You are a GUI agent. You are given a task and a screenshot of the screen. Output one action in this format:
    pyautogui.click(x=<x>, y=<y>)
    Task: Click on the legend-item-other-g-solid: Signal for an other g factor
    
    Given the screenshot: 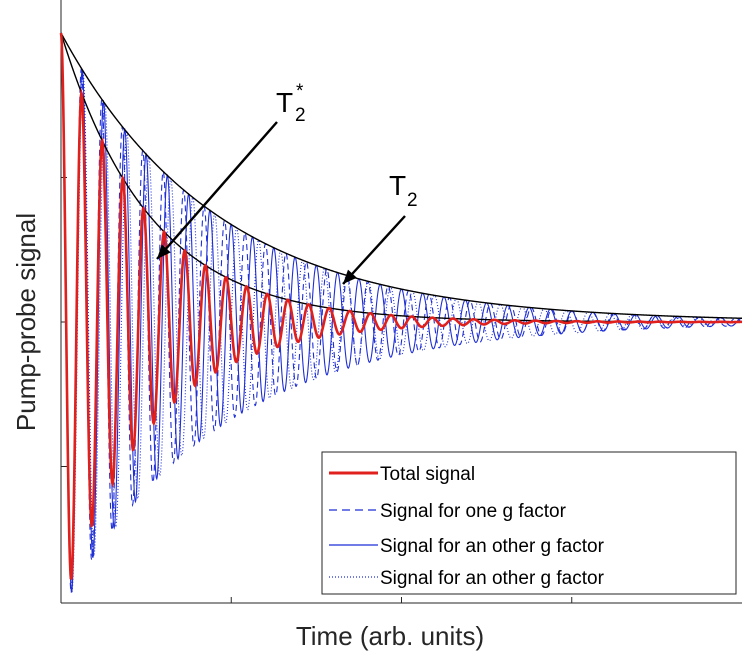 What is the action you would take?
    pyautogui.click(x=467, y=546)
    